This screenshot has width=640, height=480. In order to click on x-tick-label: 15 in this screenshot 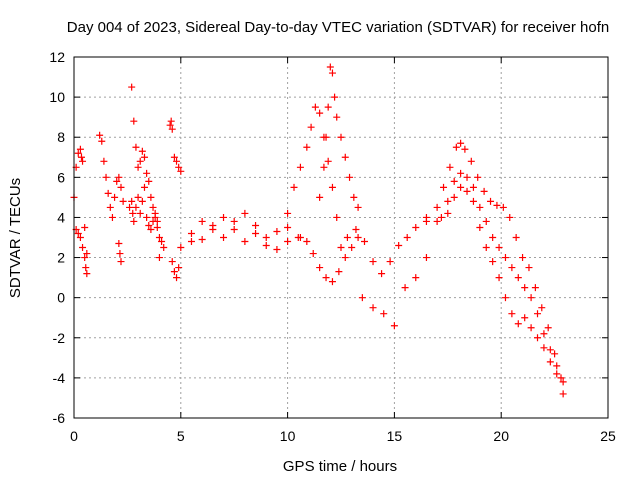, I will do `click(395, 436)`.